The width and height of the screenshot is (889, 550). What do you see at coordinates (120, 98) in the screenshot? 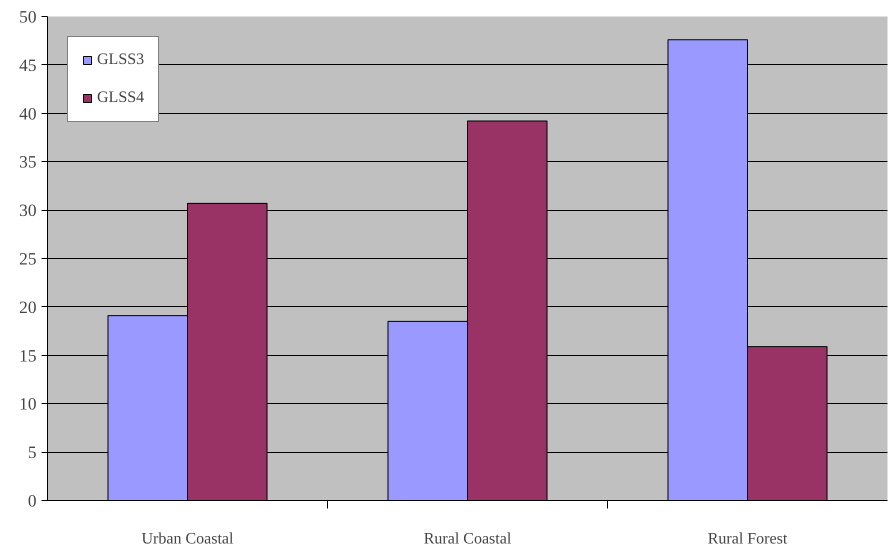
I see `legend-label: GLSS4` at bounding box center [120, 98].